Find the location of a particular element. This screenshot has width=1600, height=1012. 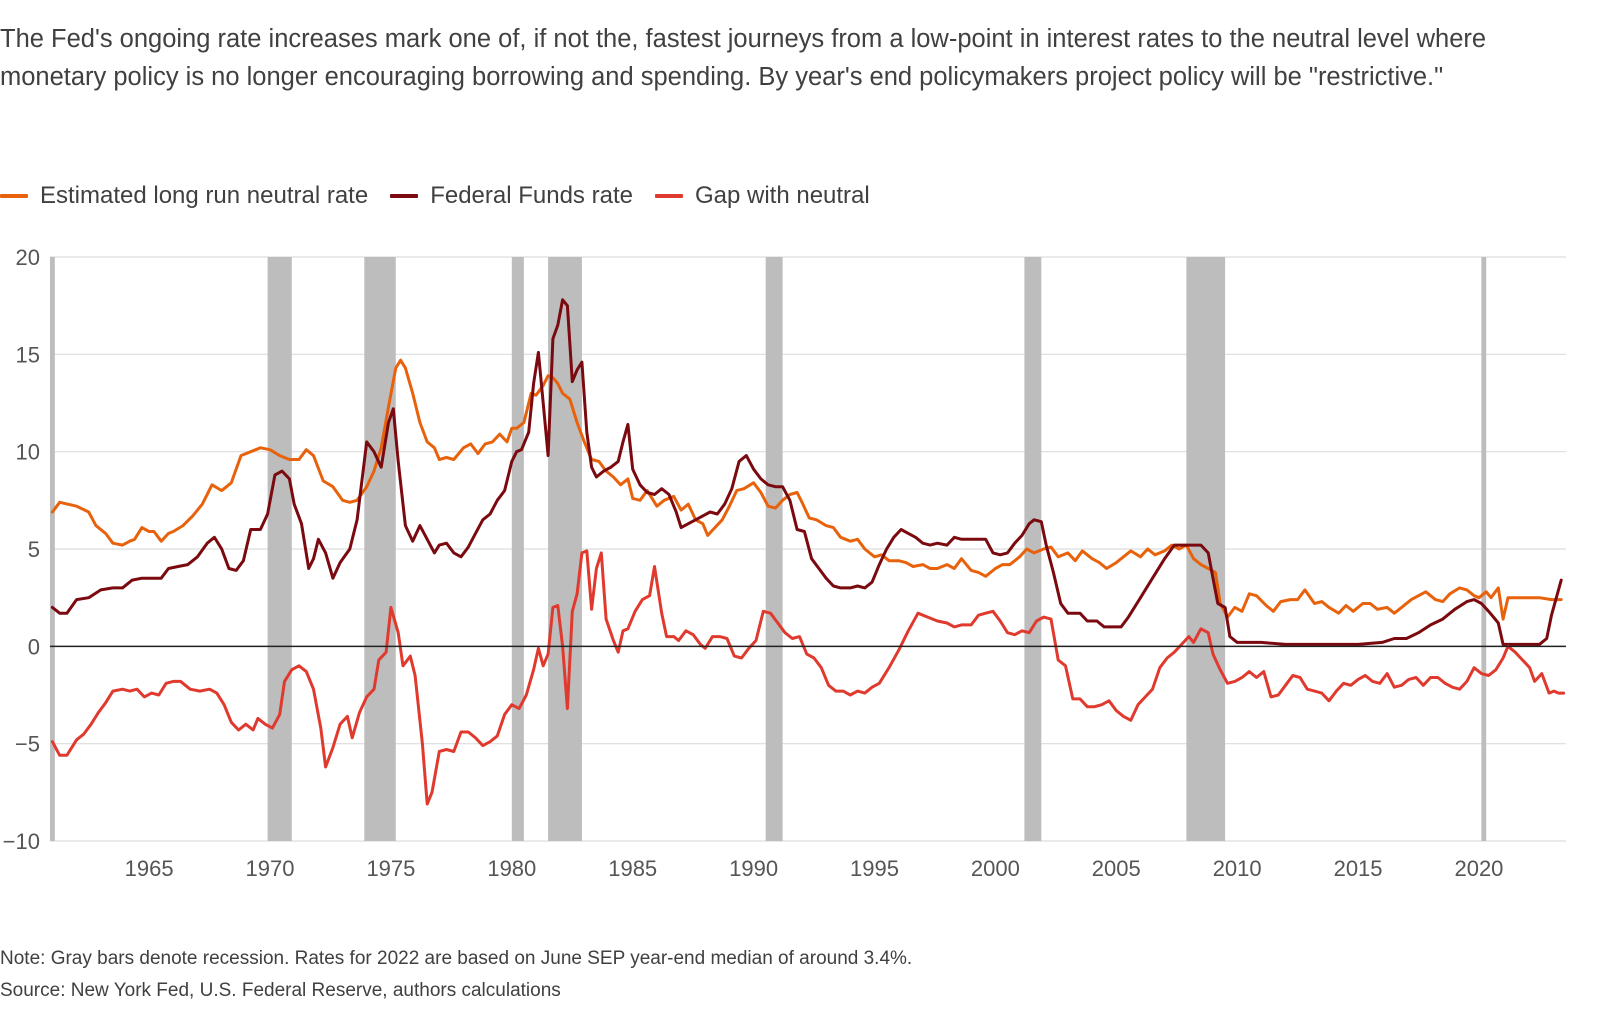

legend-swatch-gap is located at coordinates (668, 196).